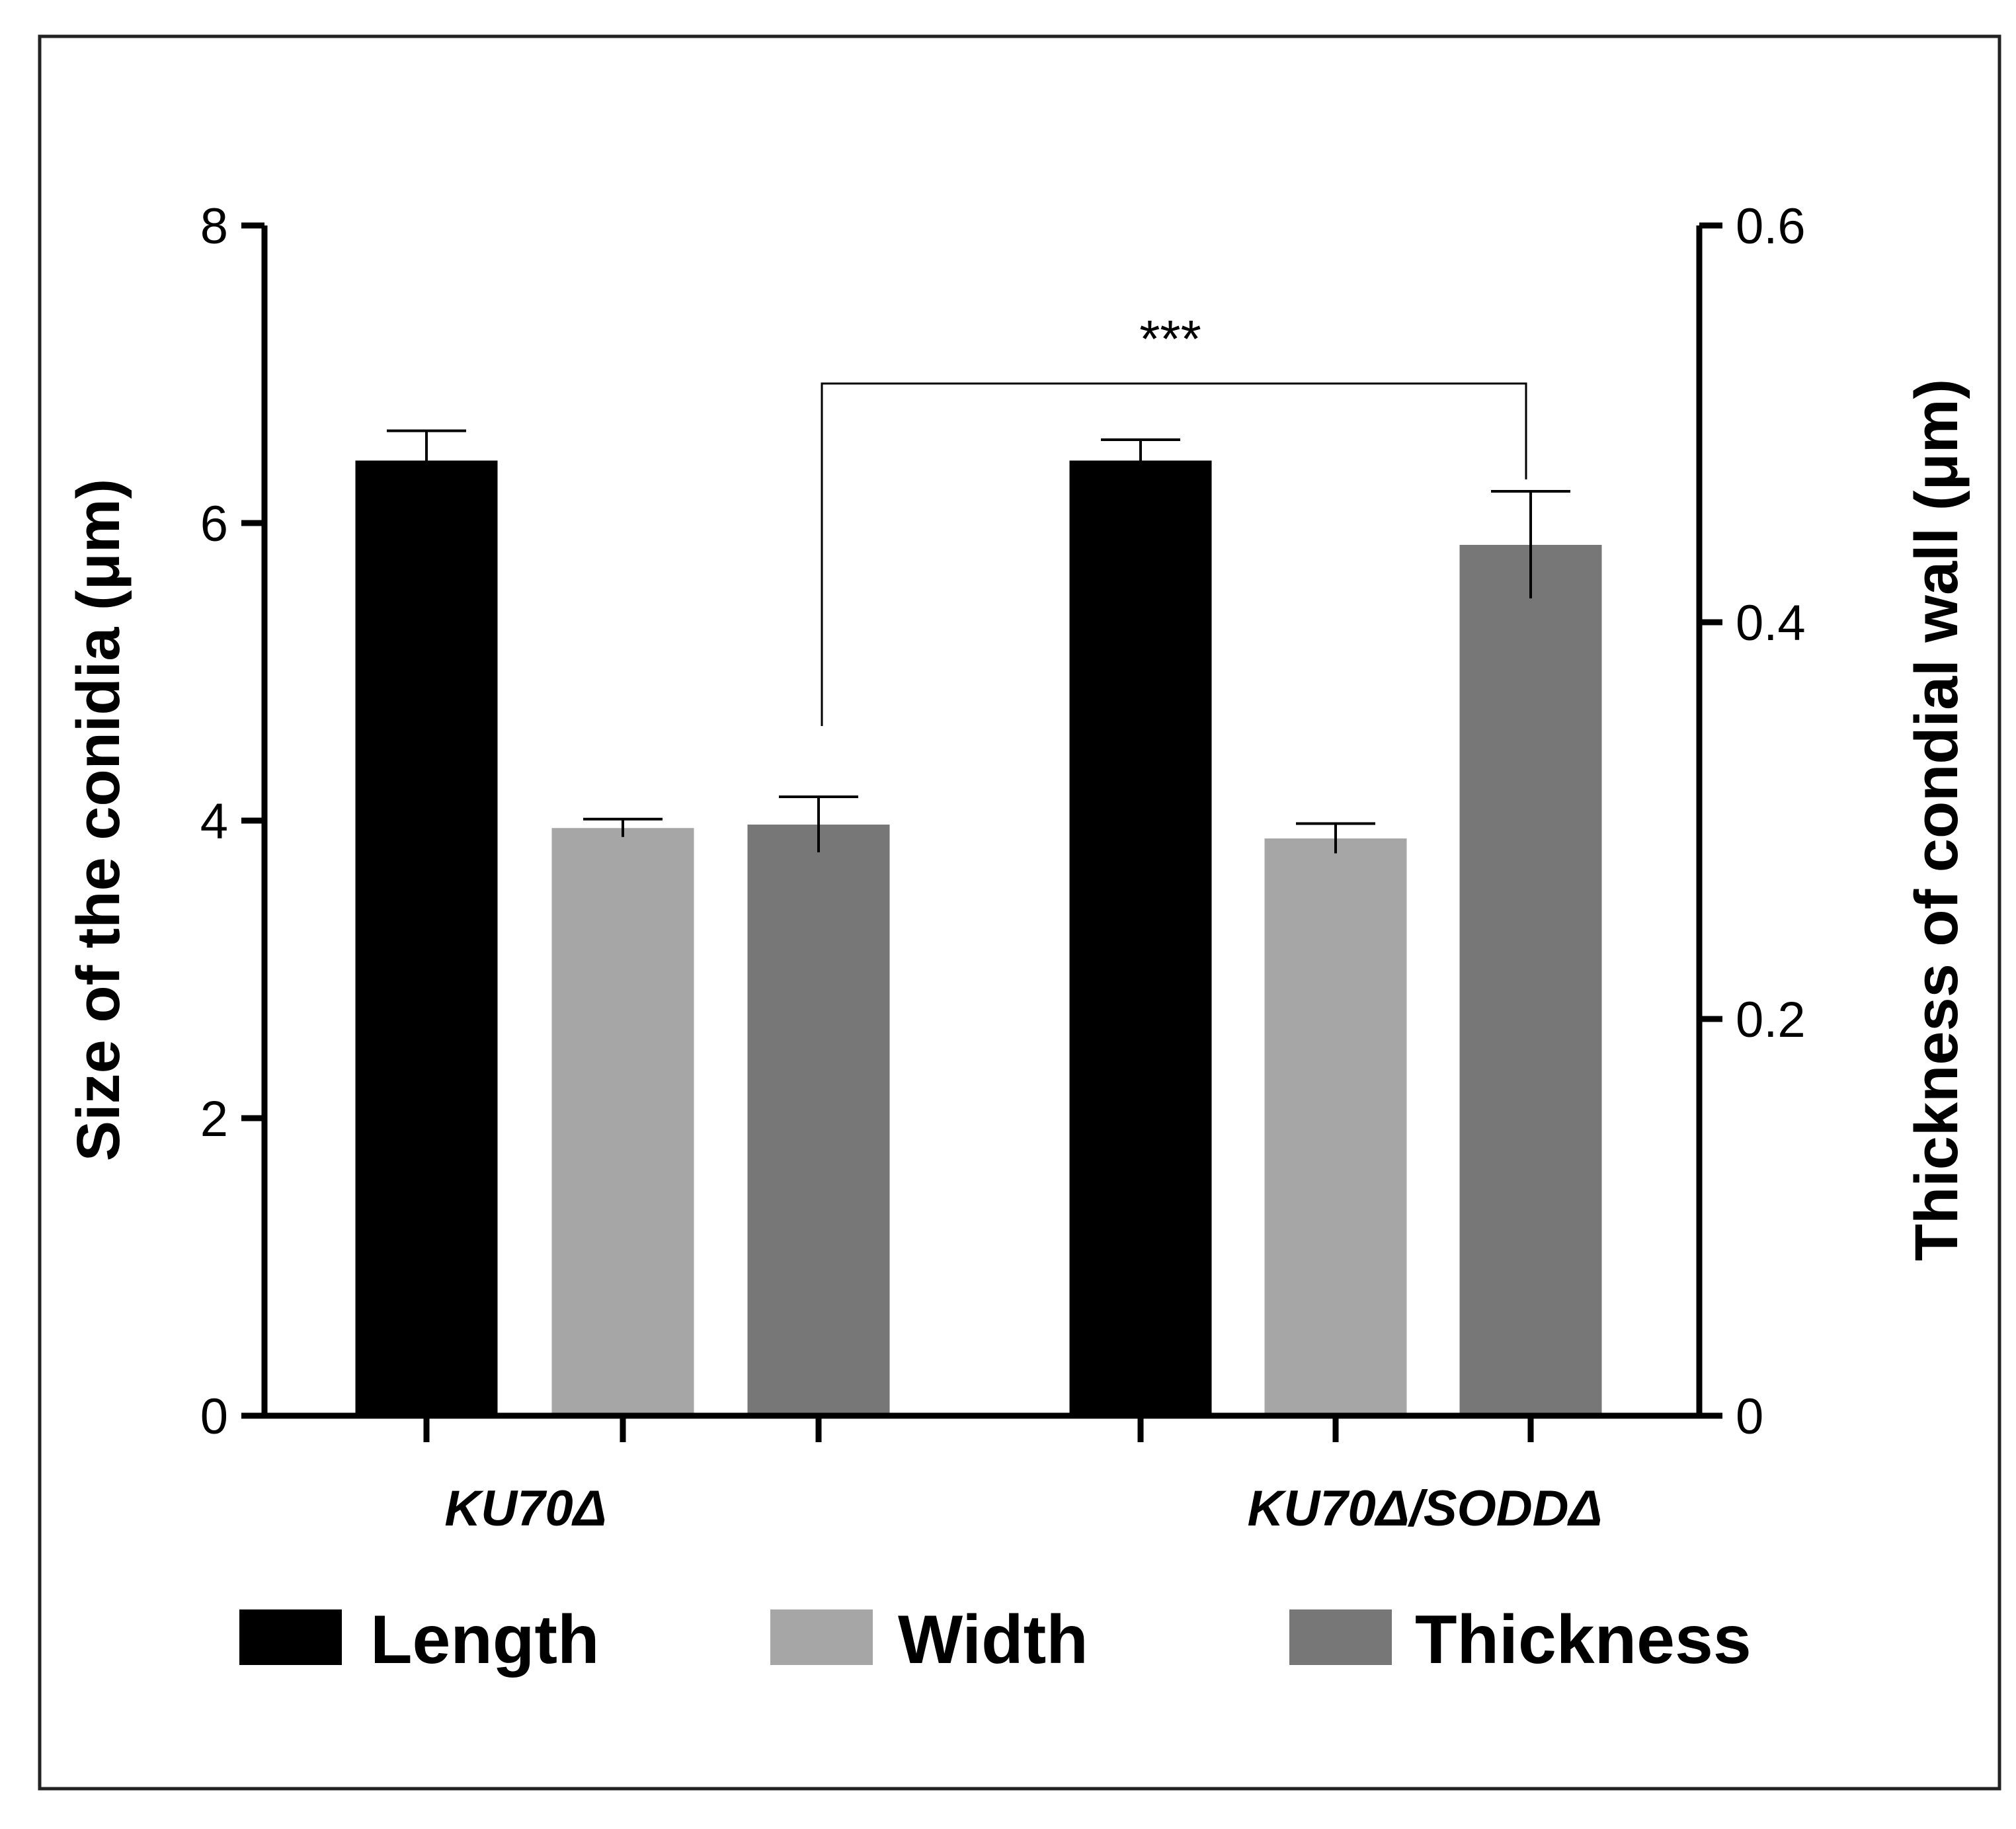  I want to click on left-y-axis-title: Size of the conidia (μm), so click(99, 820).